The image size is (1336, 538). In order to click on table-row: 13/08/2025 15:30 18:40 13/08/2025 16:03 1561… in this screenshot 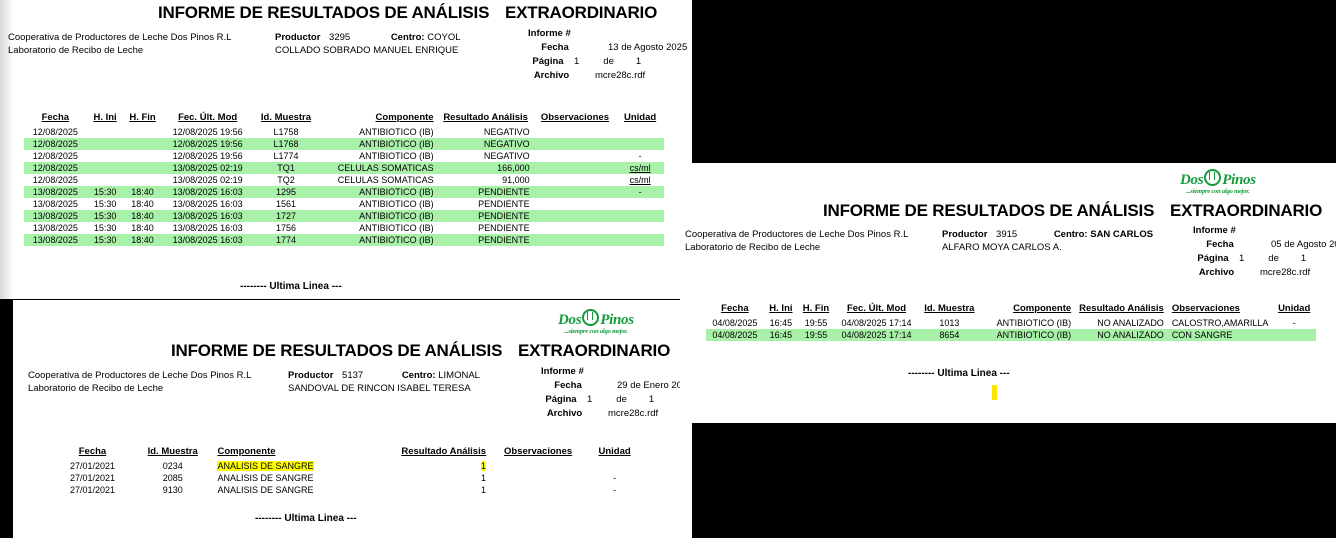, I will do `click(344, 204)`.